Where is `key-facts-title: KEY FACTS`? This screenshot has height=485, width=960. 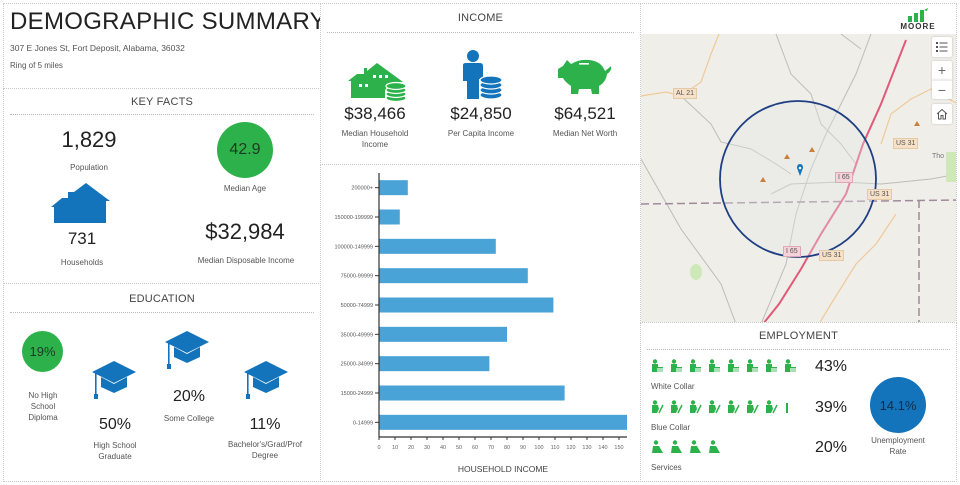
key-facts-title: KEY FACTS is located at coordinates (162, 102).